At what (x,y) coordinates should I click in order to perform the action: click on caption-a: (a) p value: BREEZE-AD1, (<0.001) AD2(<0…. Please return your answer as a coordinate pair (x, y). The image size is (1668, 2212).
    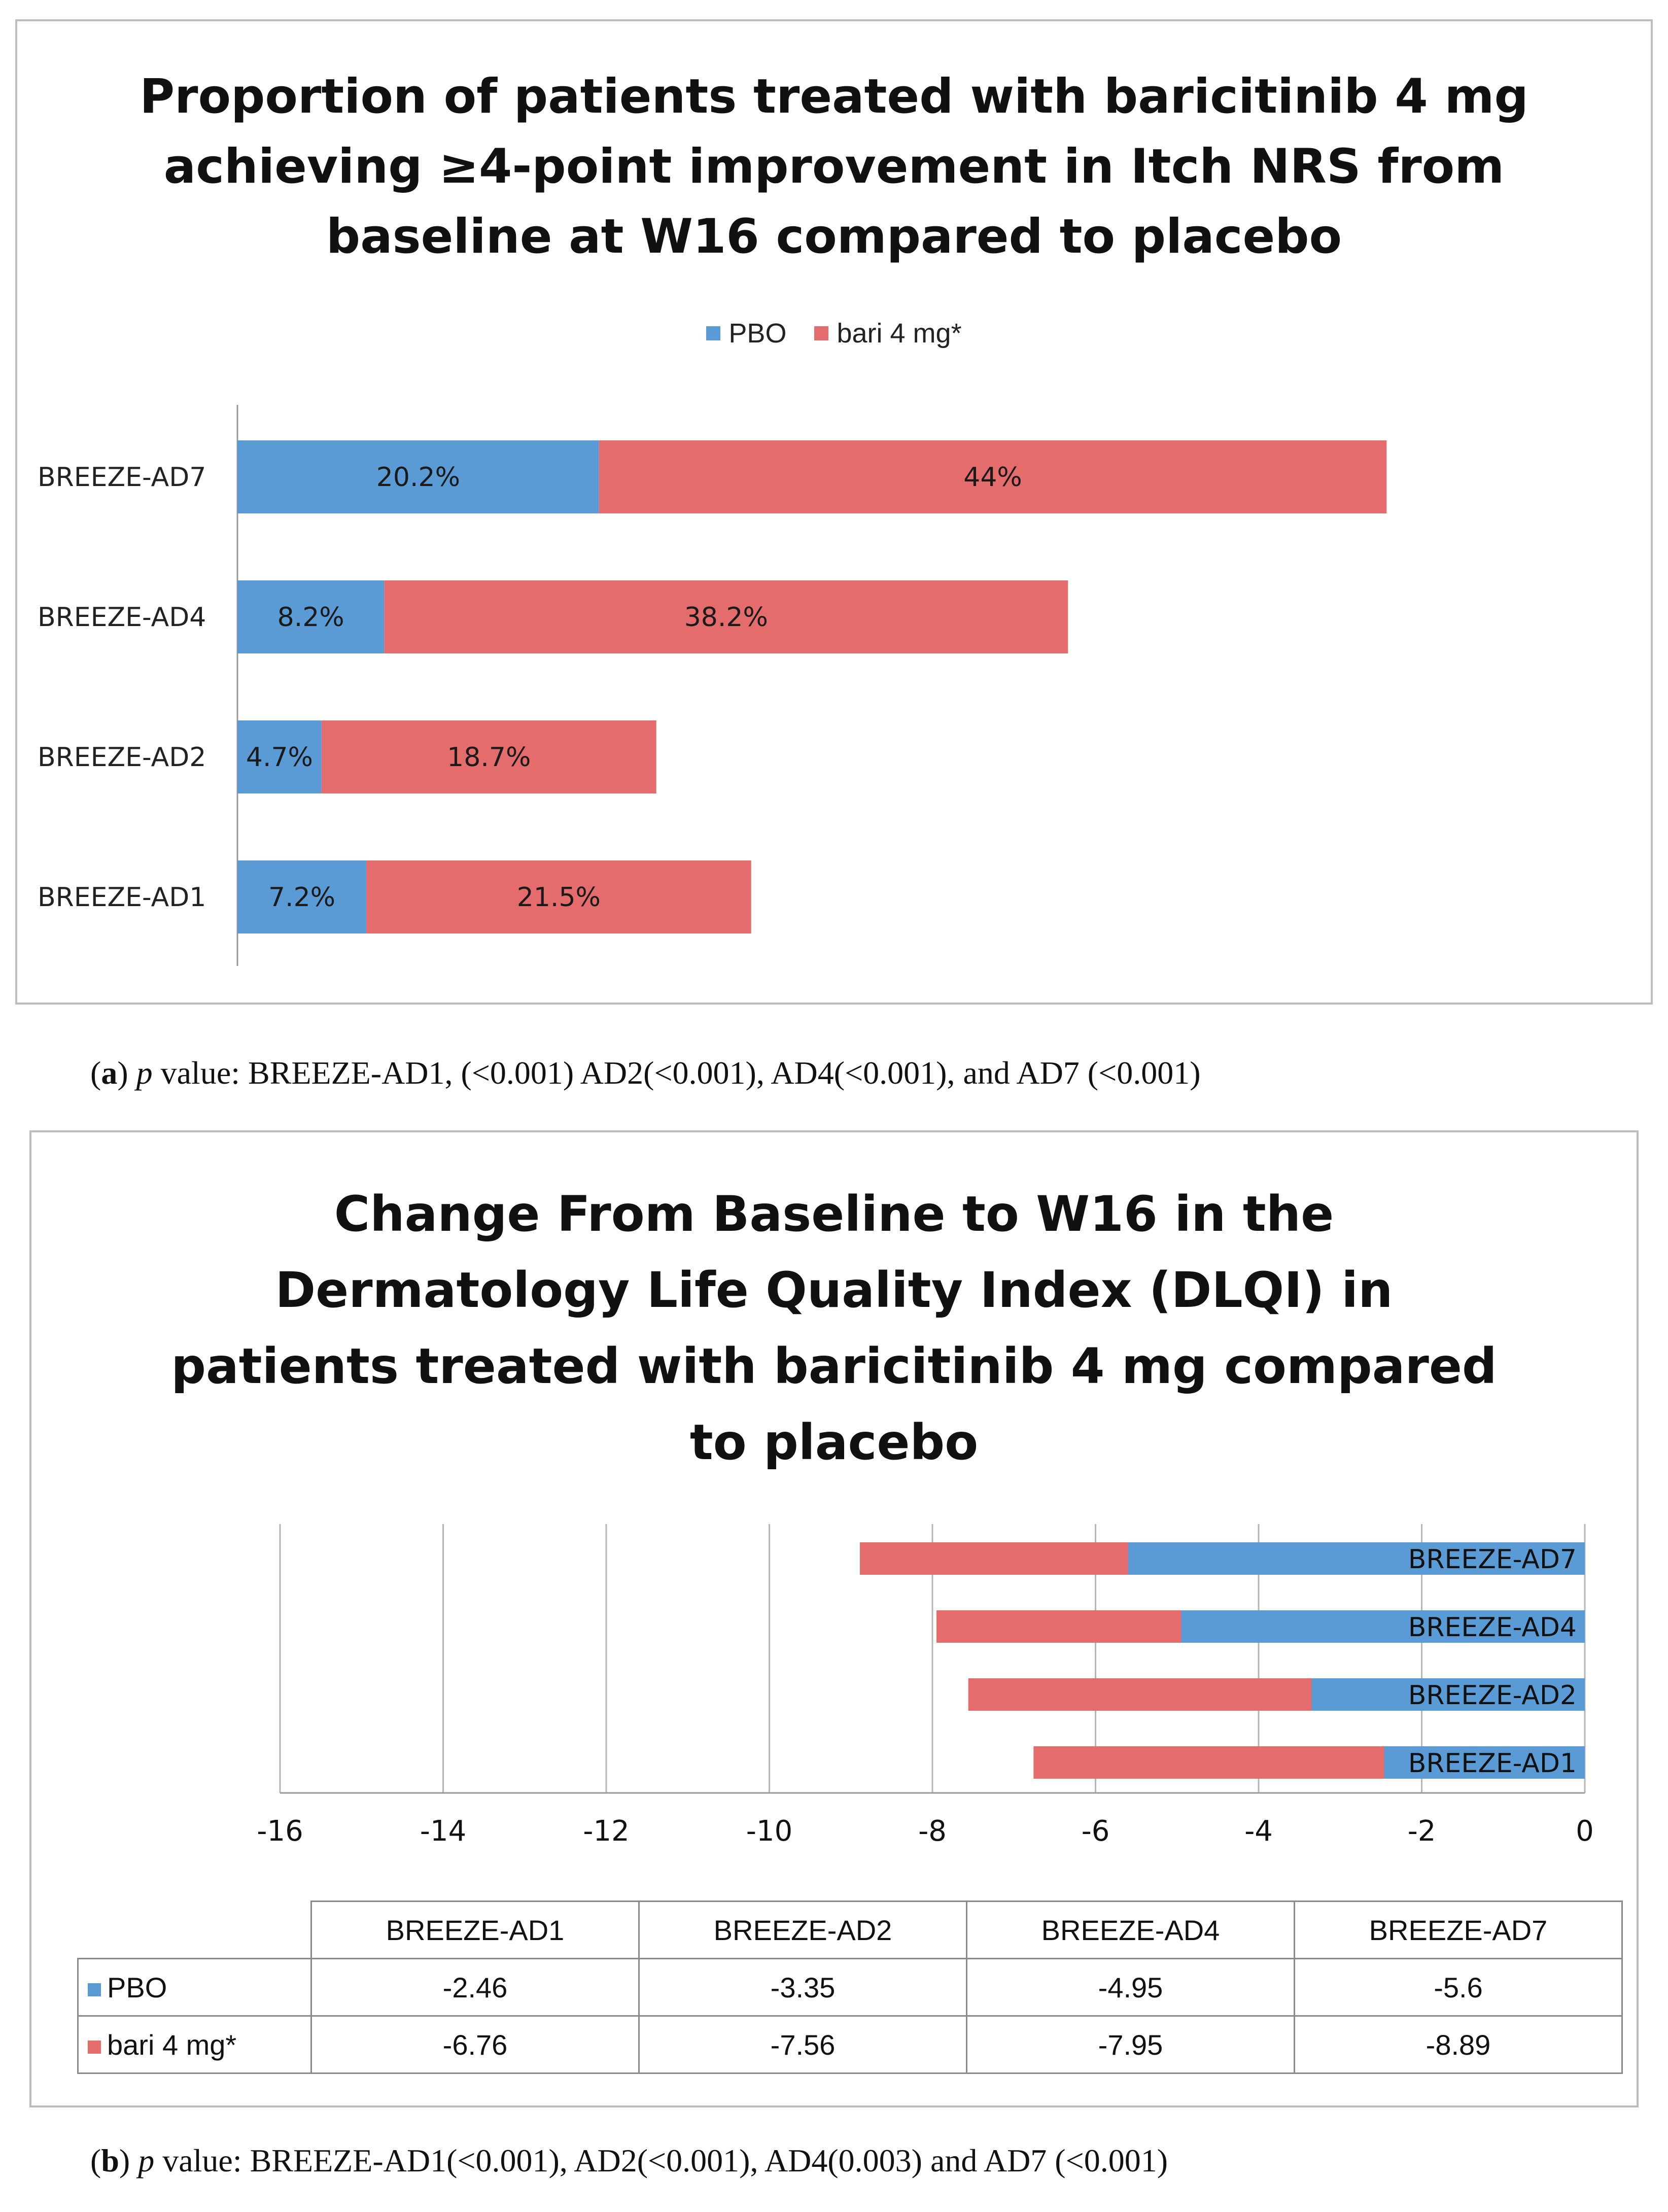
    Looking at the image, I should click on (645, 1073).